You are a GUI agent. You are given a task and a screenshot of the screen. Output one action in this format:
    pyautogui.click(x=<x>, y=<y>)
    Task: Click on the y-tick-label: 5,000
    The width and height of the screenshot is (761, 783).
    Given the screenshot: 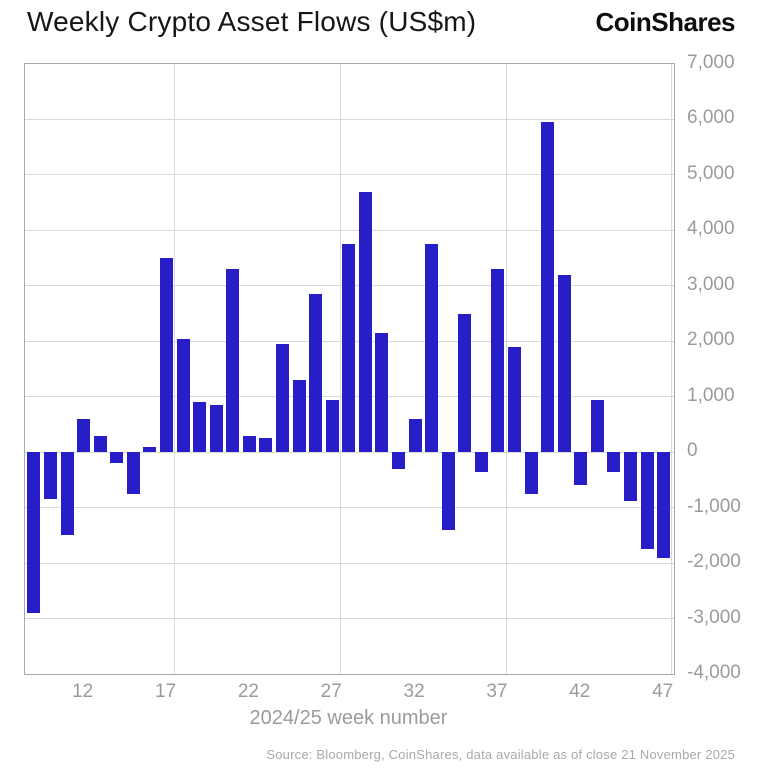 What is the action you would take?
    pyautogui.click(x=711, y=173)
    